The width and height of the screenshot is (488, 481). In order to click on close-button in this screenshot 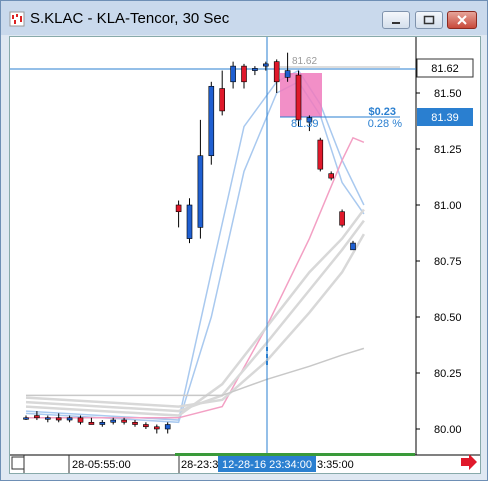, I will do `click(462, 20)`.